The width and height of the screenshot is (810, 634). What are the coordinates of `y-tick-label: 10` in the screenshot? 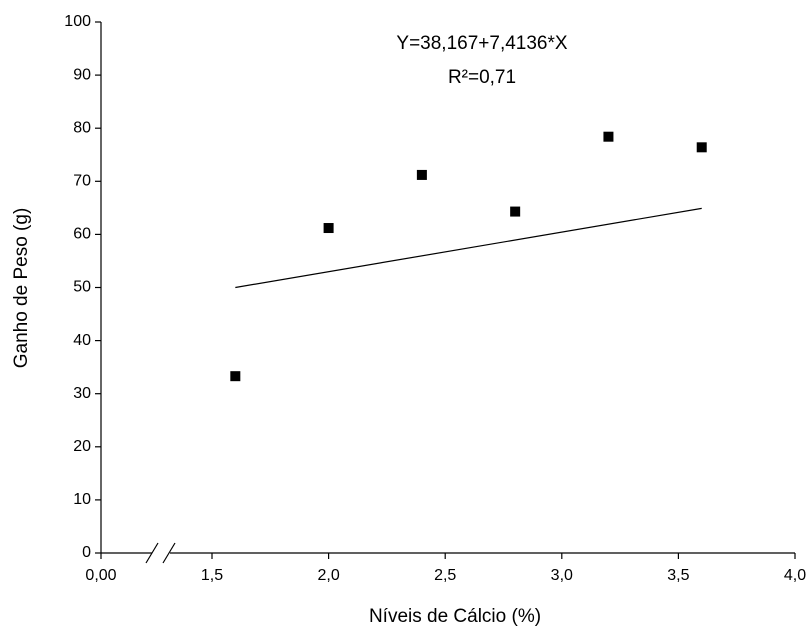 It's located at (82, 499).